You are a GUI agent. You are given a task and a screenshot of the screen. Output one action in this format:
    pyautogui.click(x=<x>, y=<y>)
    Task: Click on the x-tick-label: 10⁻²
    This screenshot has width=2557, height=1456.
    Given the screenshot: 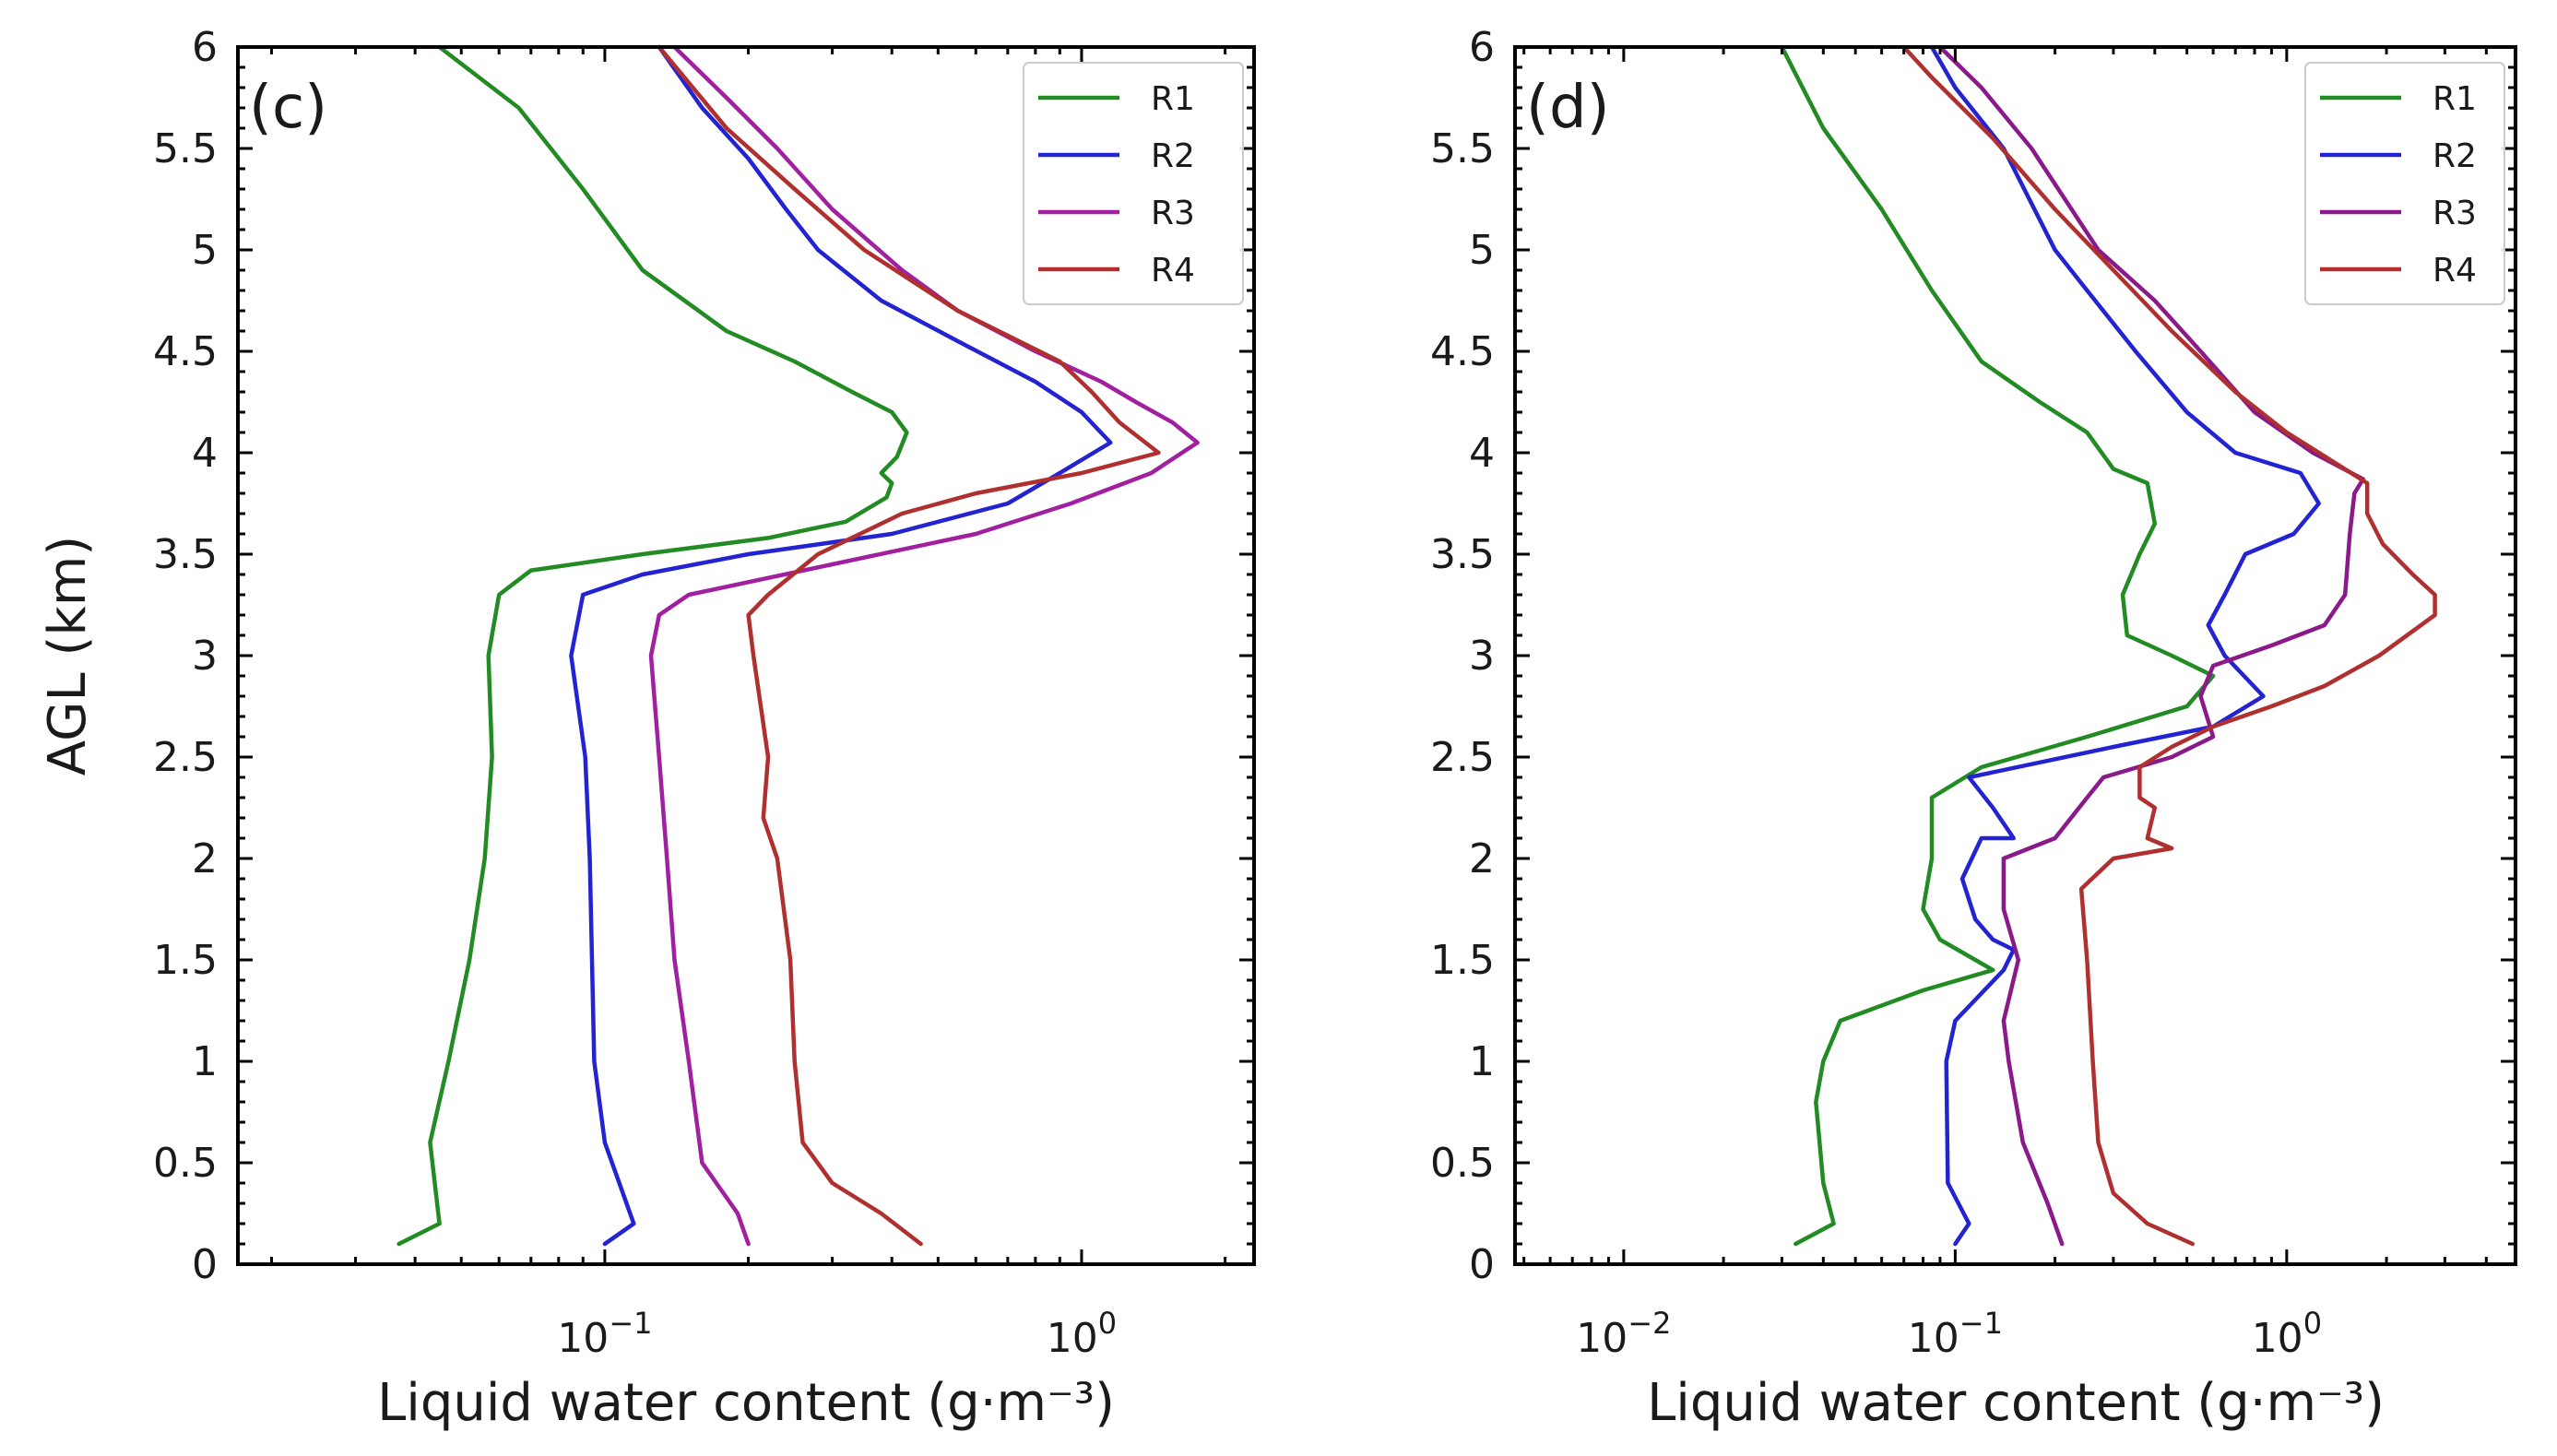 What is the action you would take?
    pyautogui.click(x=1623, y=1334)
    